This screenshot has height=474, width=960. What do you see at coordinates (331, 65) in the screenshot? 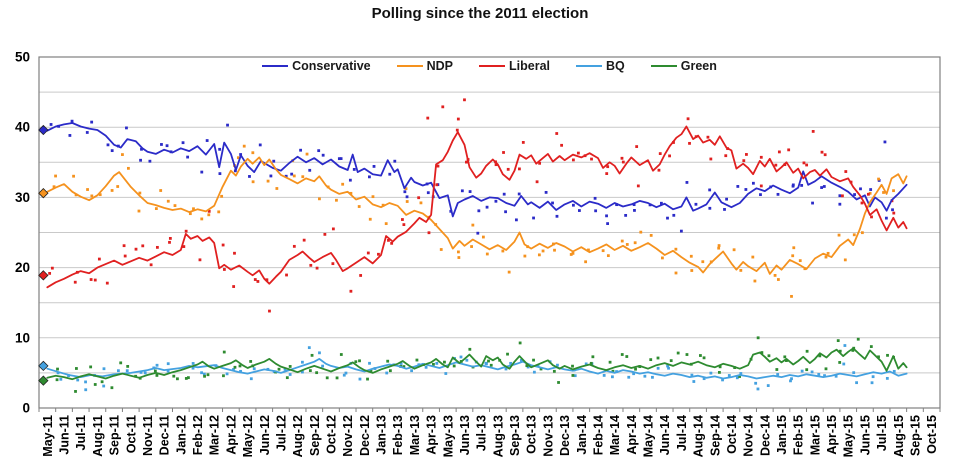
I see `legend-label-conservative: Conservative` at bounding box center [331, 65].